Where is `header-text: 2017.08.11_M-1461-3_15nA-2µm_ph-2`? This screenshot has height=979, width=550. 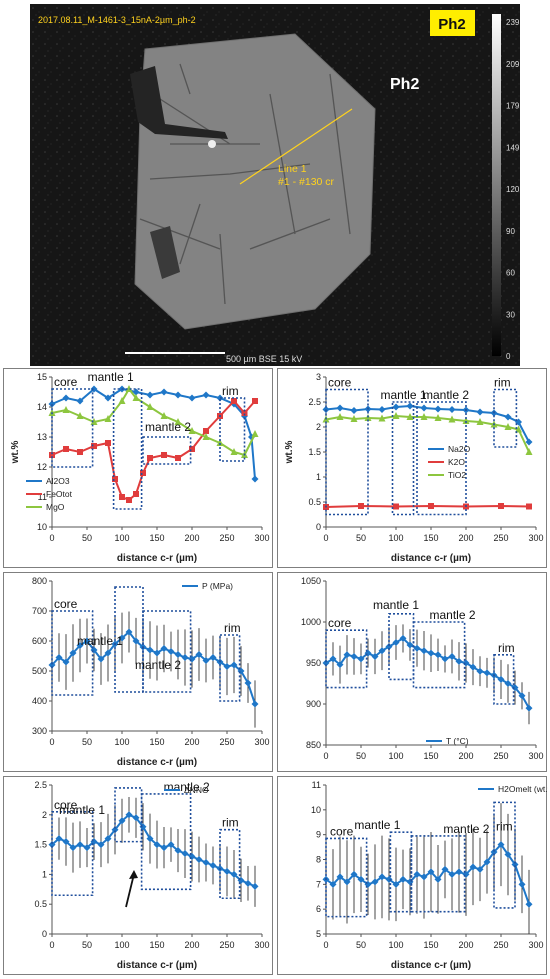 header-text: 2017.08.11_M-1461-3_15nA-2µm_ph-2 is located at coordinates (117, 20).